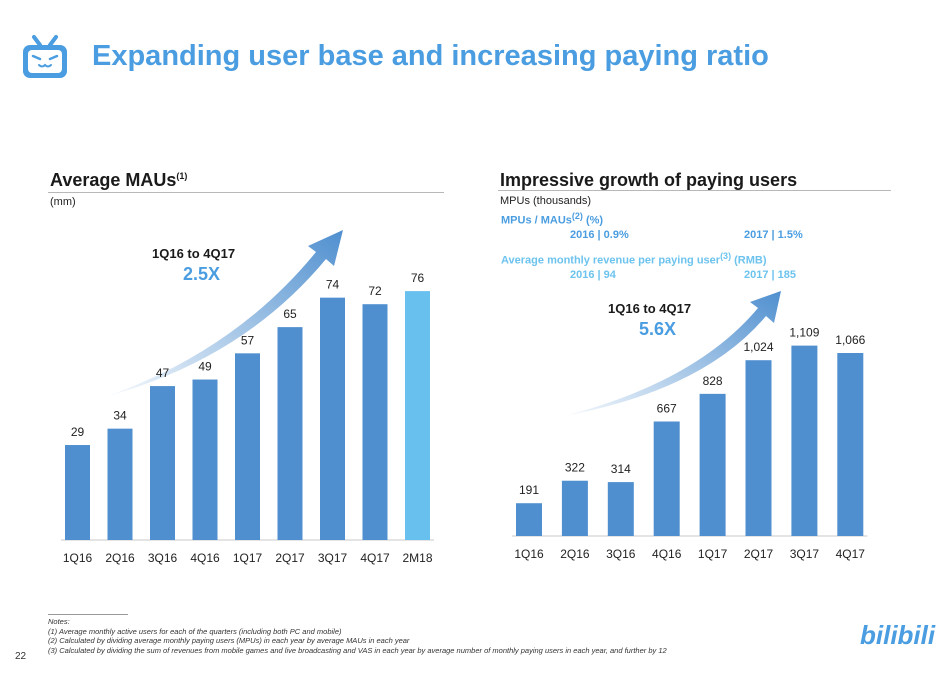 The image size is (950, 674). What do you see at coordinates (182, 176) in the screenshot?
I see `left-panel-title-sup: (1)` at bounding box center [182, 176].